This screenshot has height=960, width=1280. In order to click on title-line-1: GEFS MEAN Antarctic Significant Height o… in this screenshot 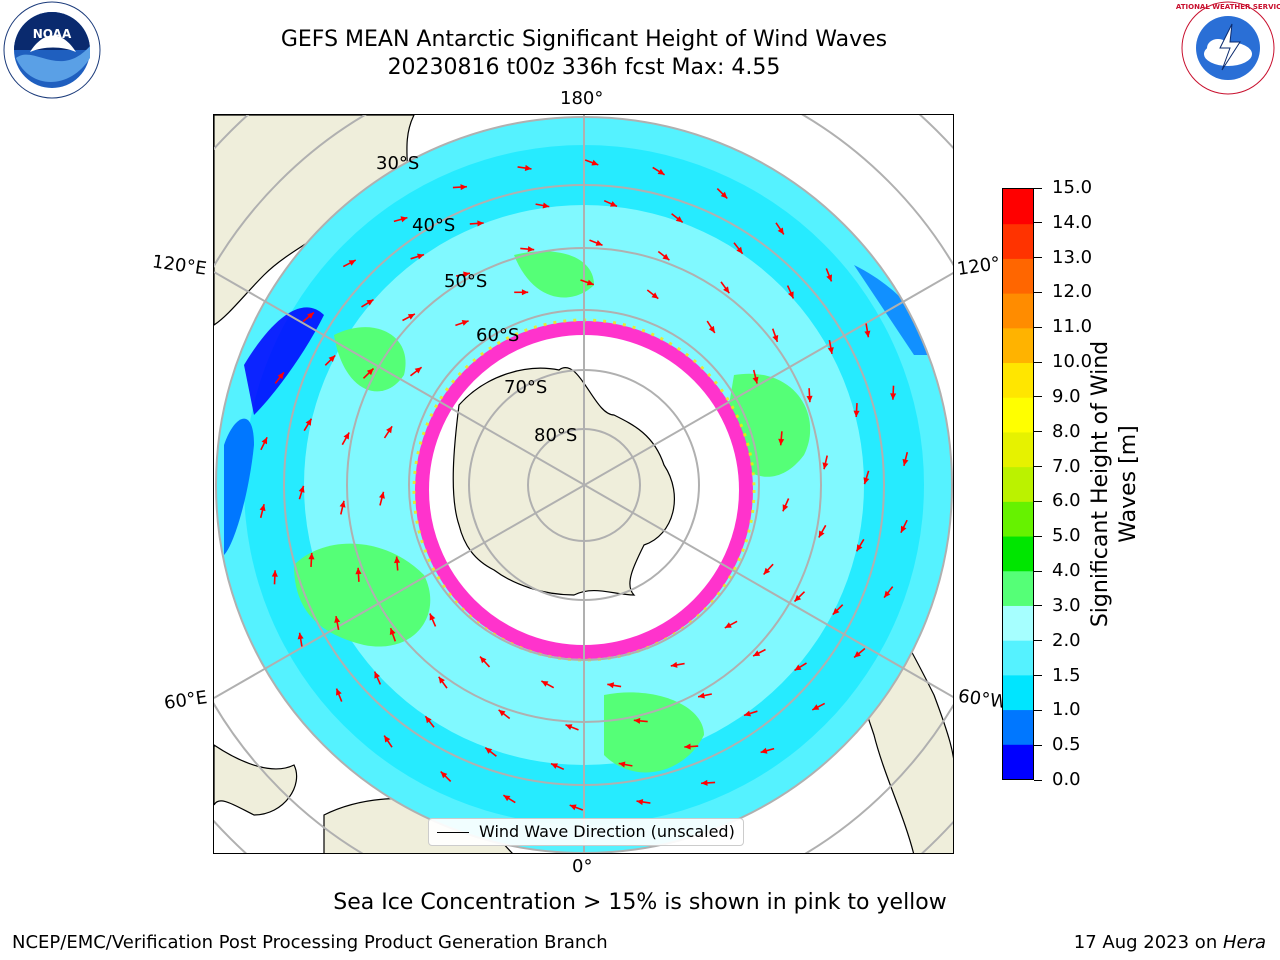, I will do `click(584, 39)`.